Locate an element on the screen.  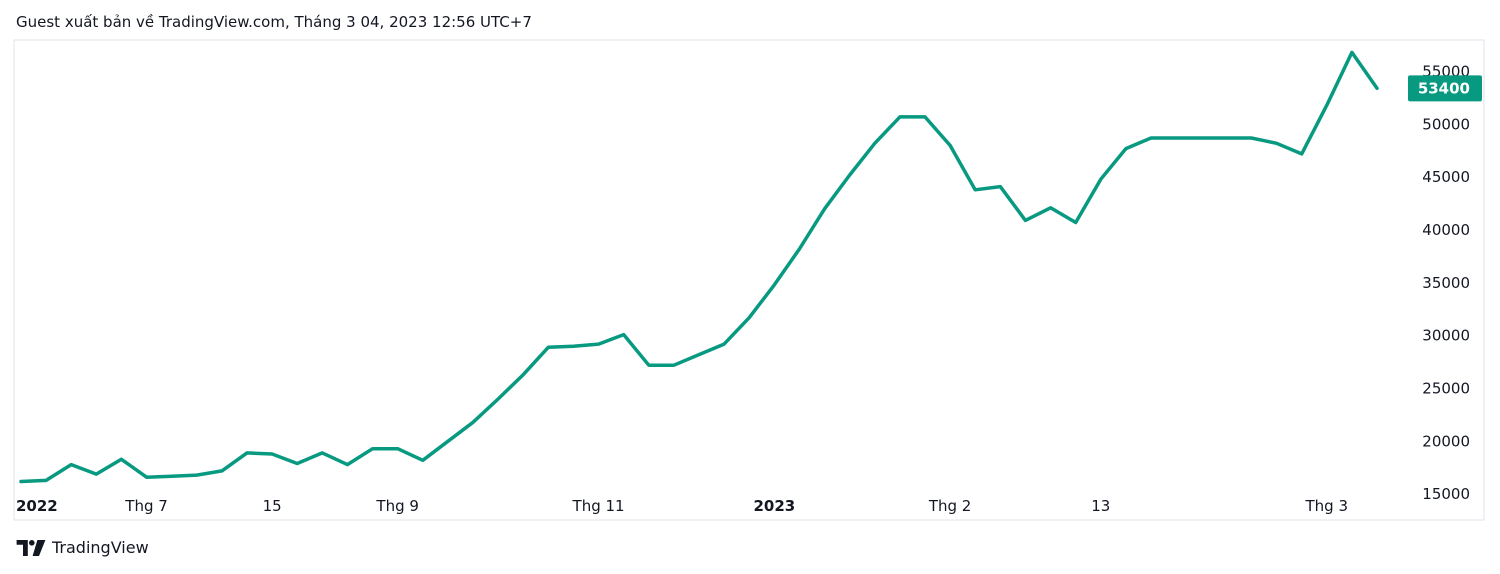
price-tick-label: 50000 is located at coordinates (1446, 124).